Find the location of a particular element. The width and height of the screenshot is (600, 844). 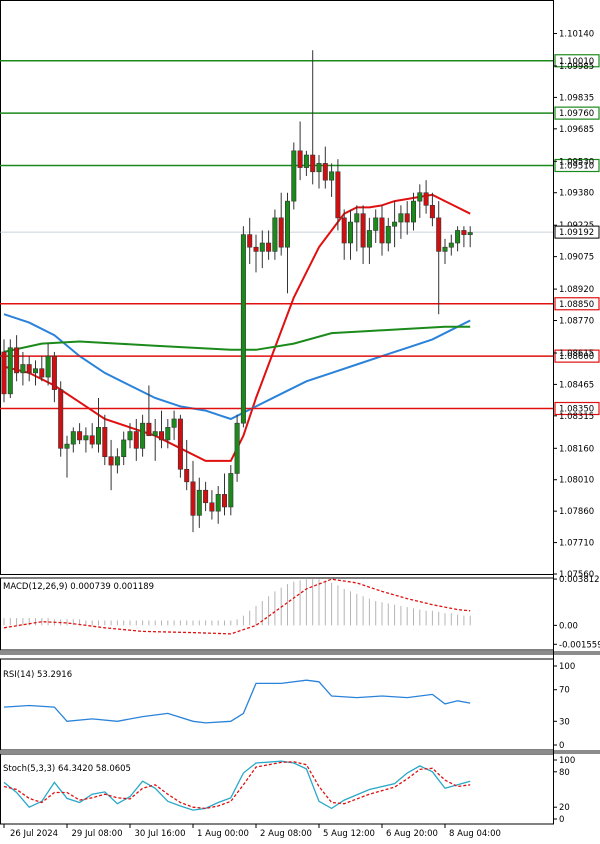

rsi-panel: RSI(14) 53.2916 100 70 30 0 is located at coordinates (289, 706).